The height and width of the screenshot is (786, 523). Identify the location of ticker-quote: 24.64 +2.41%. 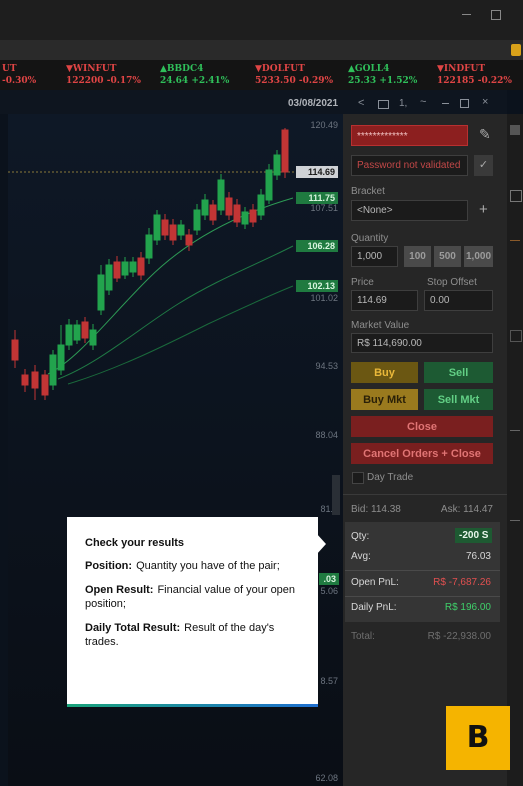
(195, 81).